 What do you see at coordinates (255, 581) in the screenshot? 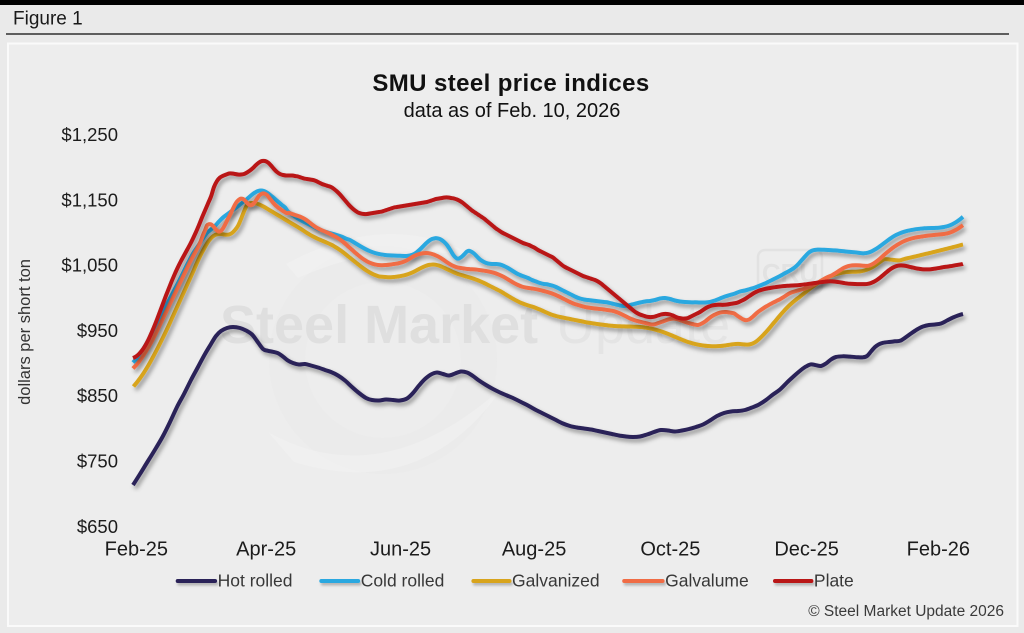
I see `svg-text: Hot rolled` at bounding box center [255, 581].